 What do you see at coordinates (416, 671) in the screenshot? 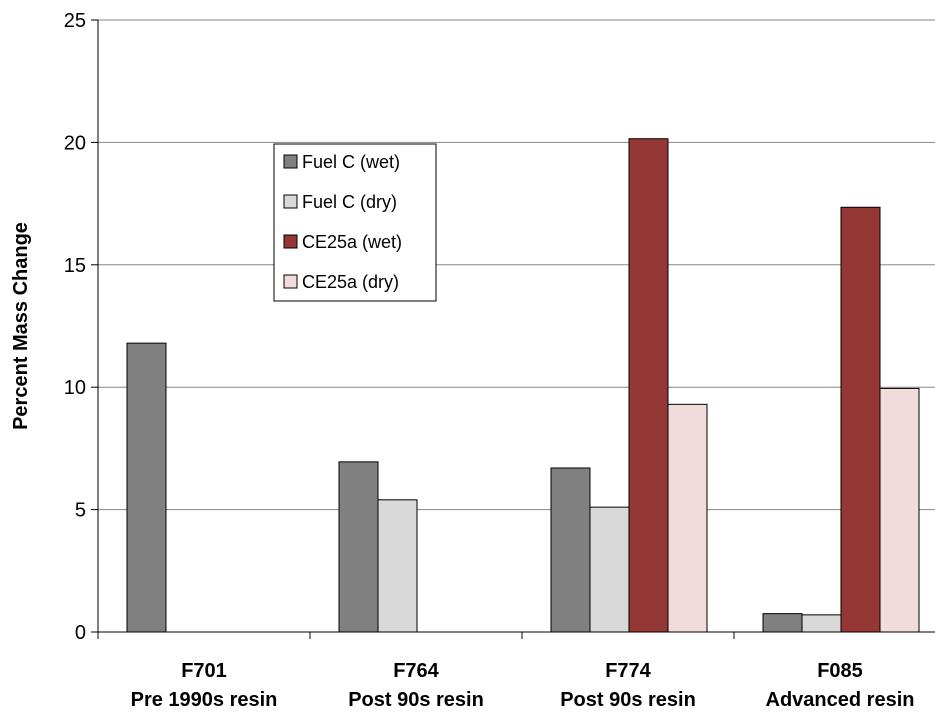
I see `x-tick-label: F764` at bounding box center [416, 671].